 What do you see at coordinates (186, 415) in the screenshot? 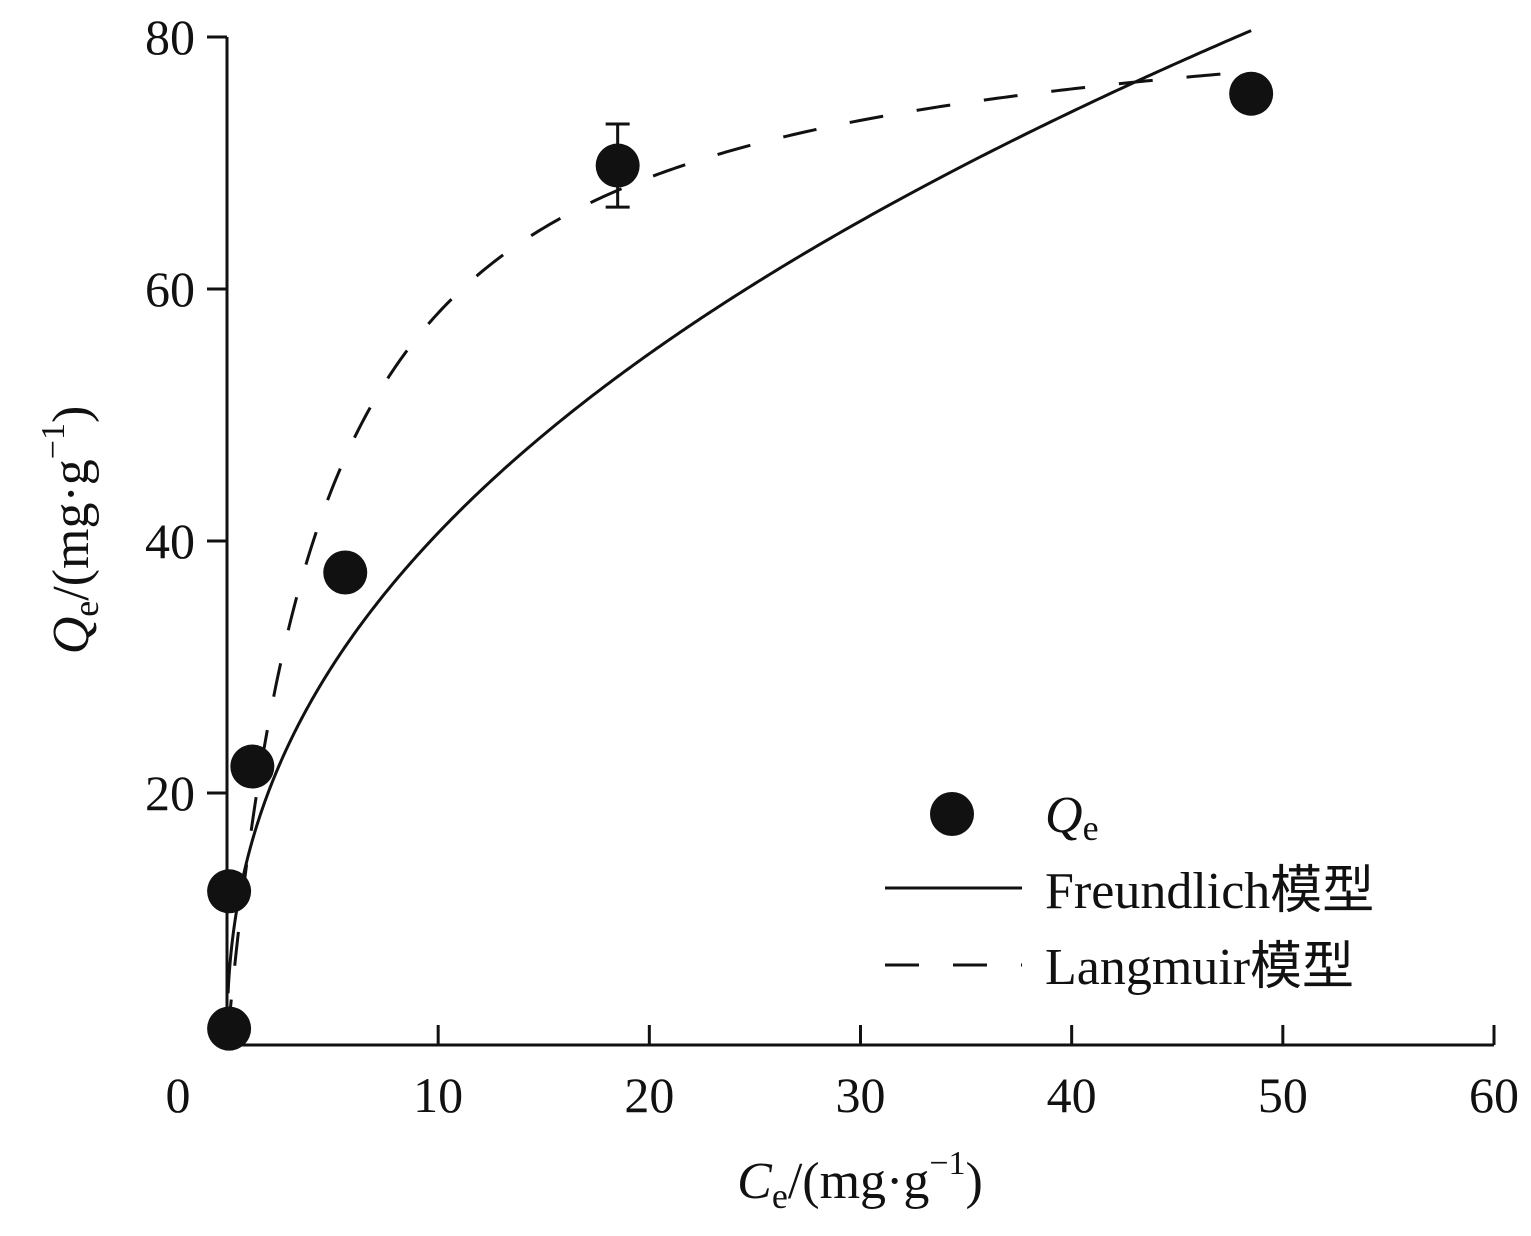
I see `y-ticks: 20 40 60 80` at bounding box center [186, 415].